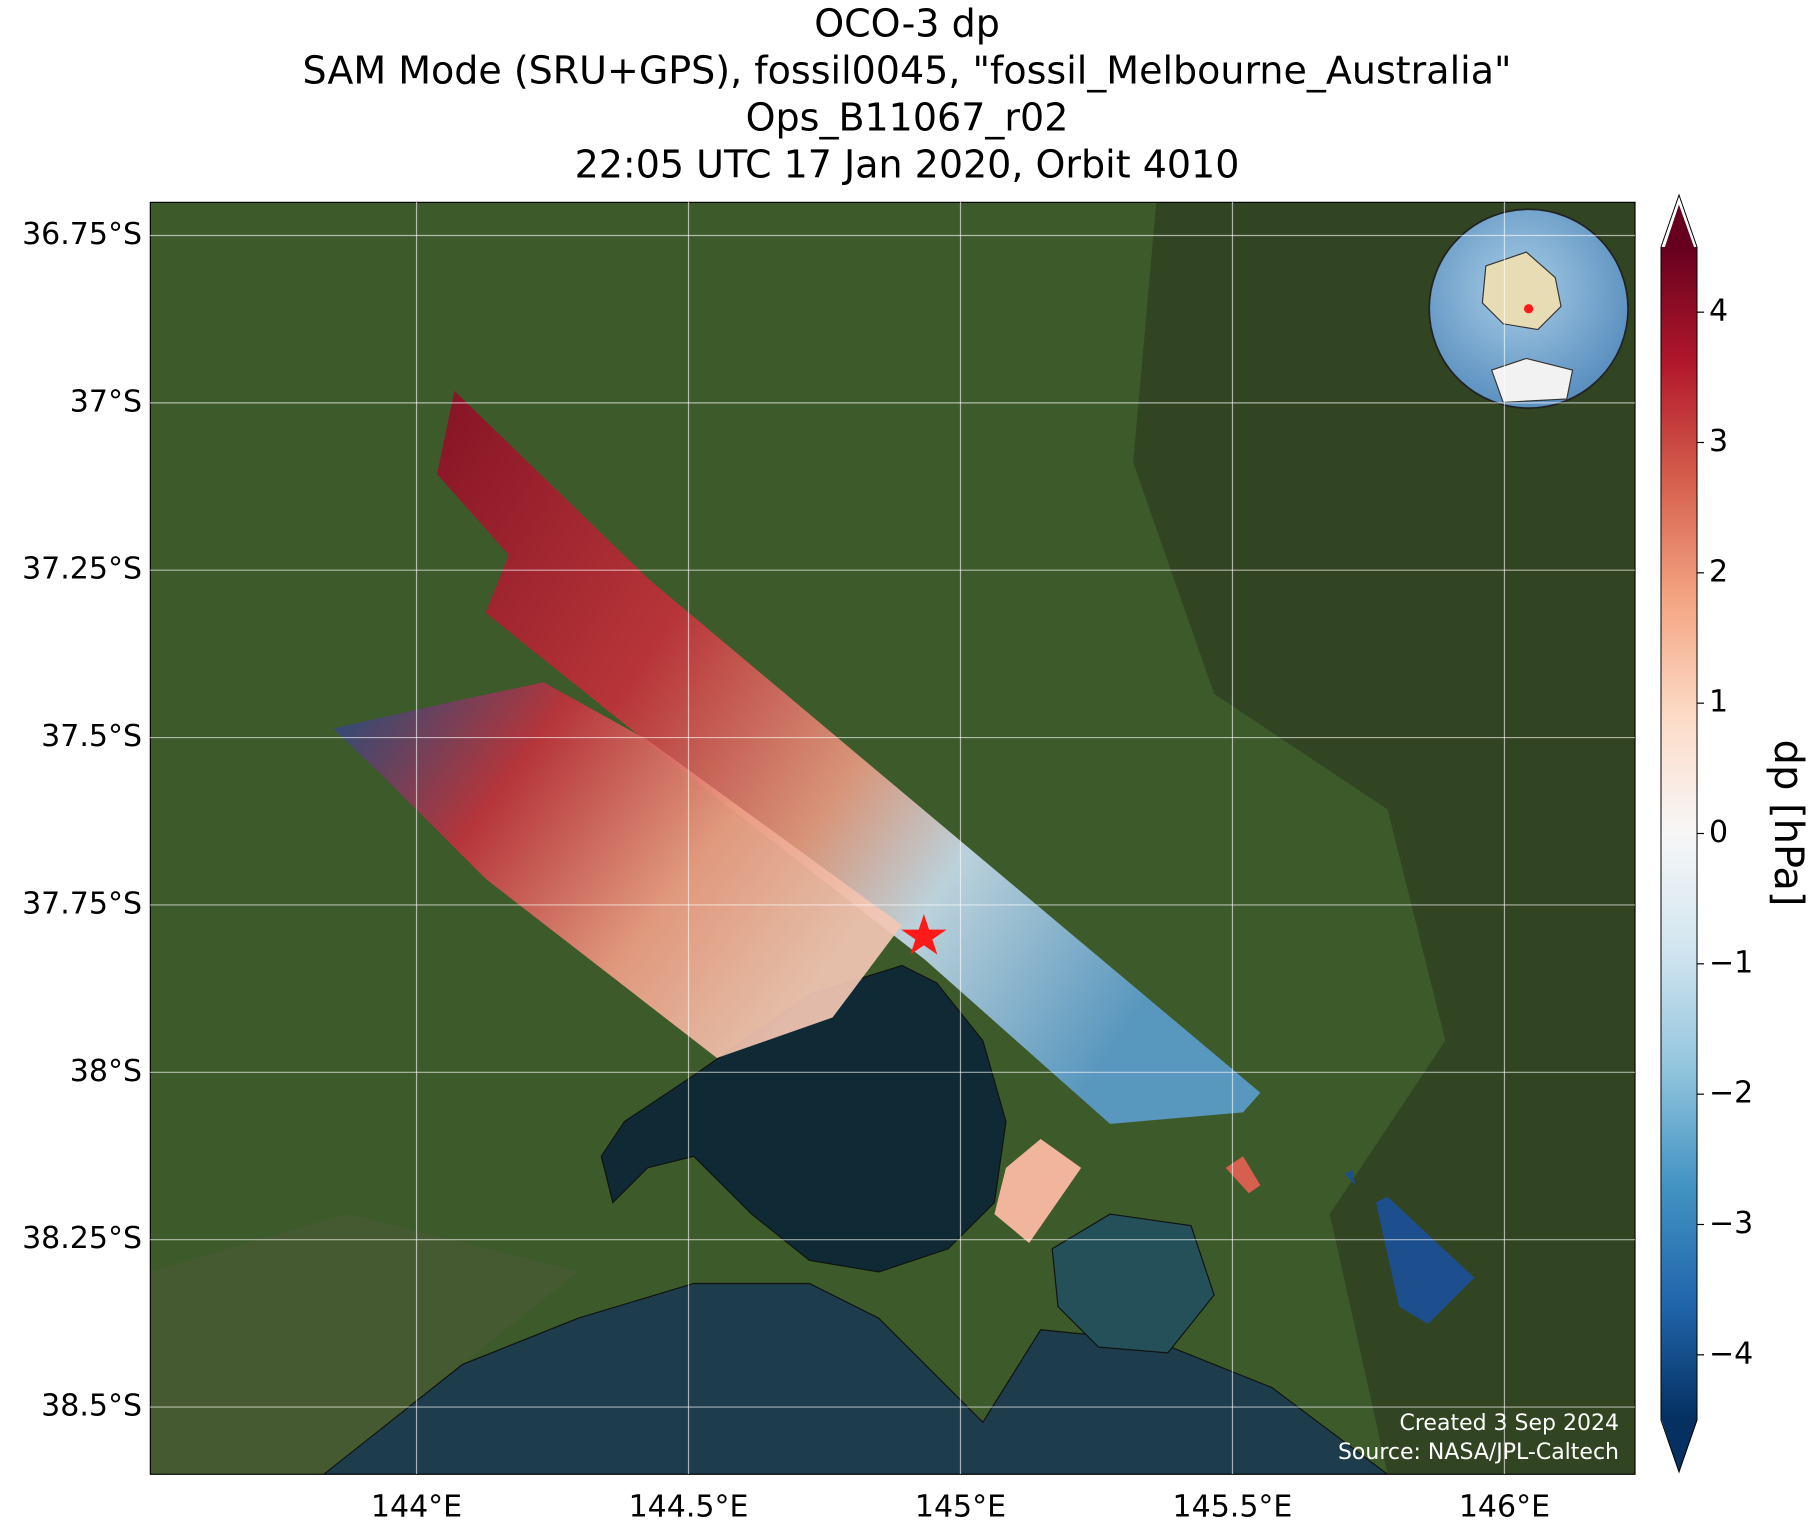 This screenshot has width=1813, height=1525. What do you see at coordinates (689, 1507) in the screenshot?
I see `x-tick-label: 144.5°E` at bounding box center [689, 1507].